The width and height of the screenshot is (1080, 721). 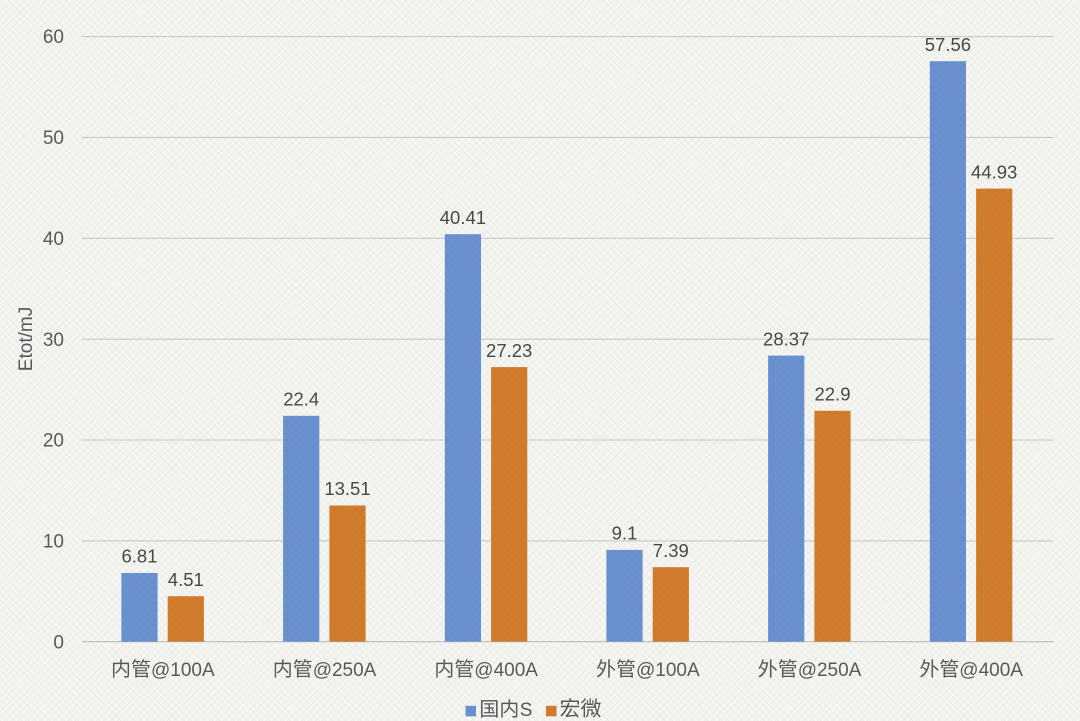 I want to click on svg-text: 57.56, so click(x=948, y=44).